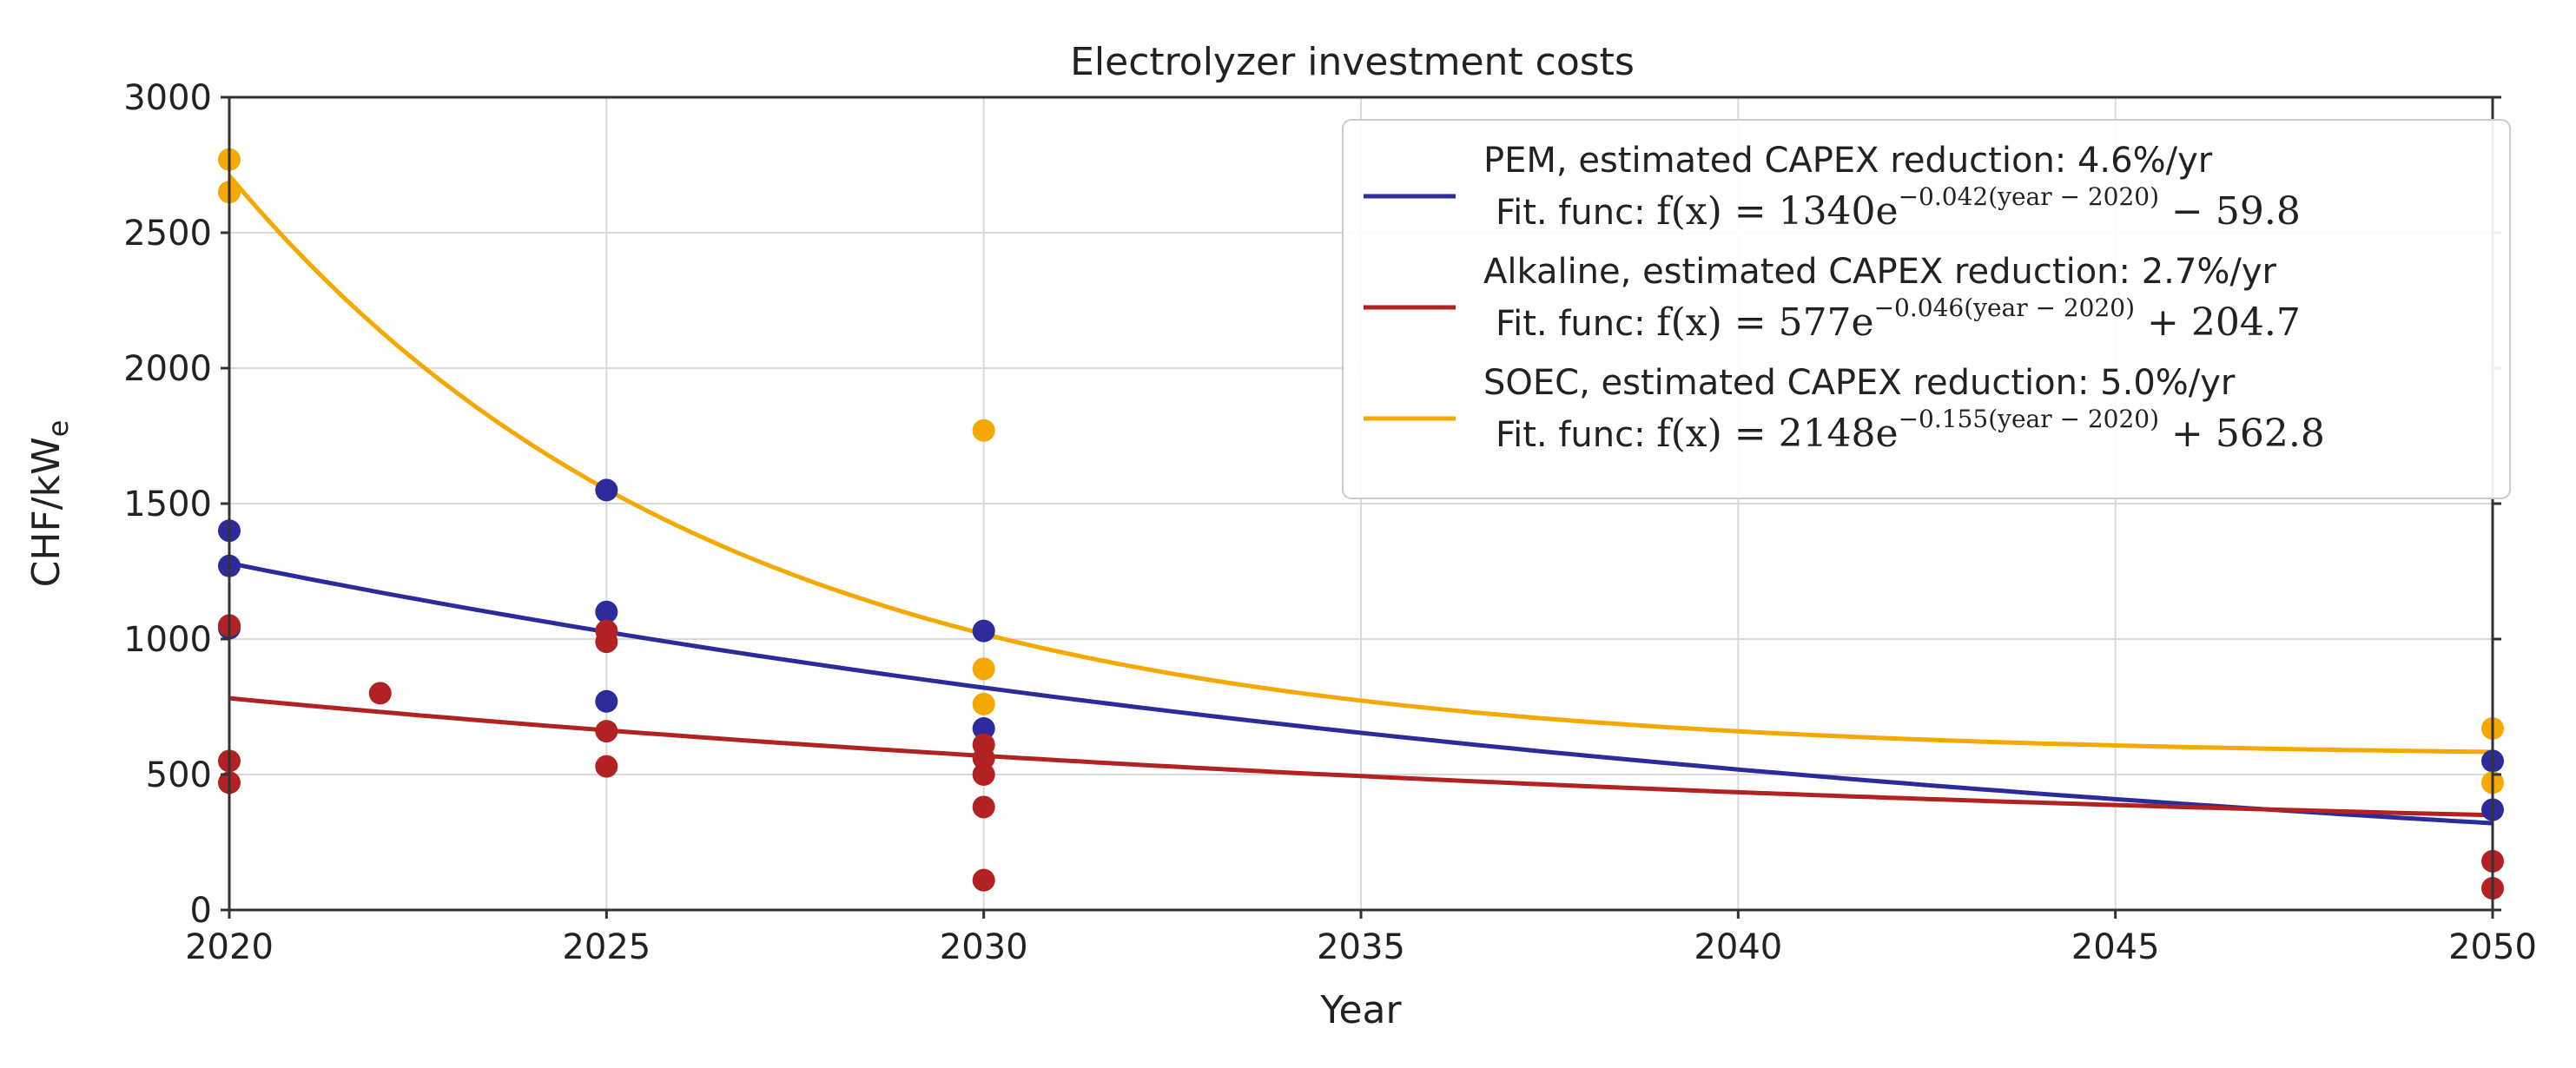  What do you see at coordinates (201, 911) in the screenshot?
I see `y-tick-label: 0` at bounding box center [201, 911].